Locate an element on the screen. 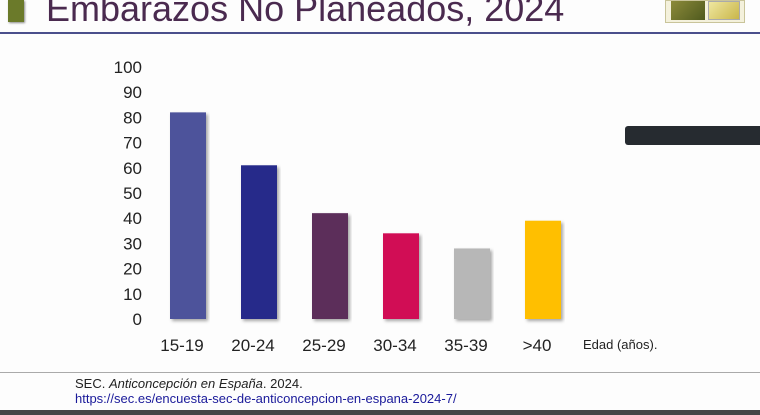  citation-title: Anticoncepción en España is located at coordinates (185, 383).